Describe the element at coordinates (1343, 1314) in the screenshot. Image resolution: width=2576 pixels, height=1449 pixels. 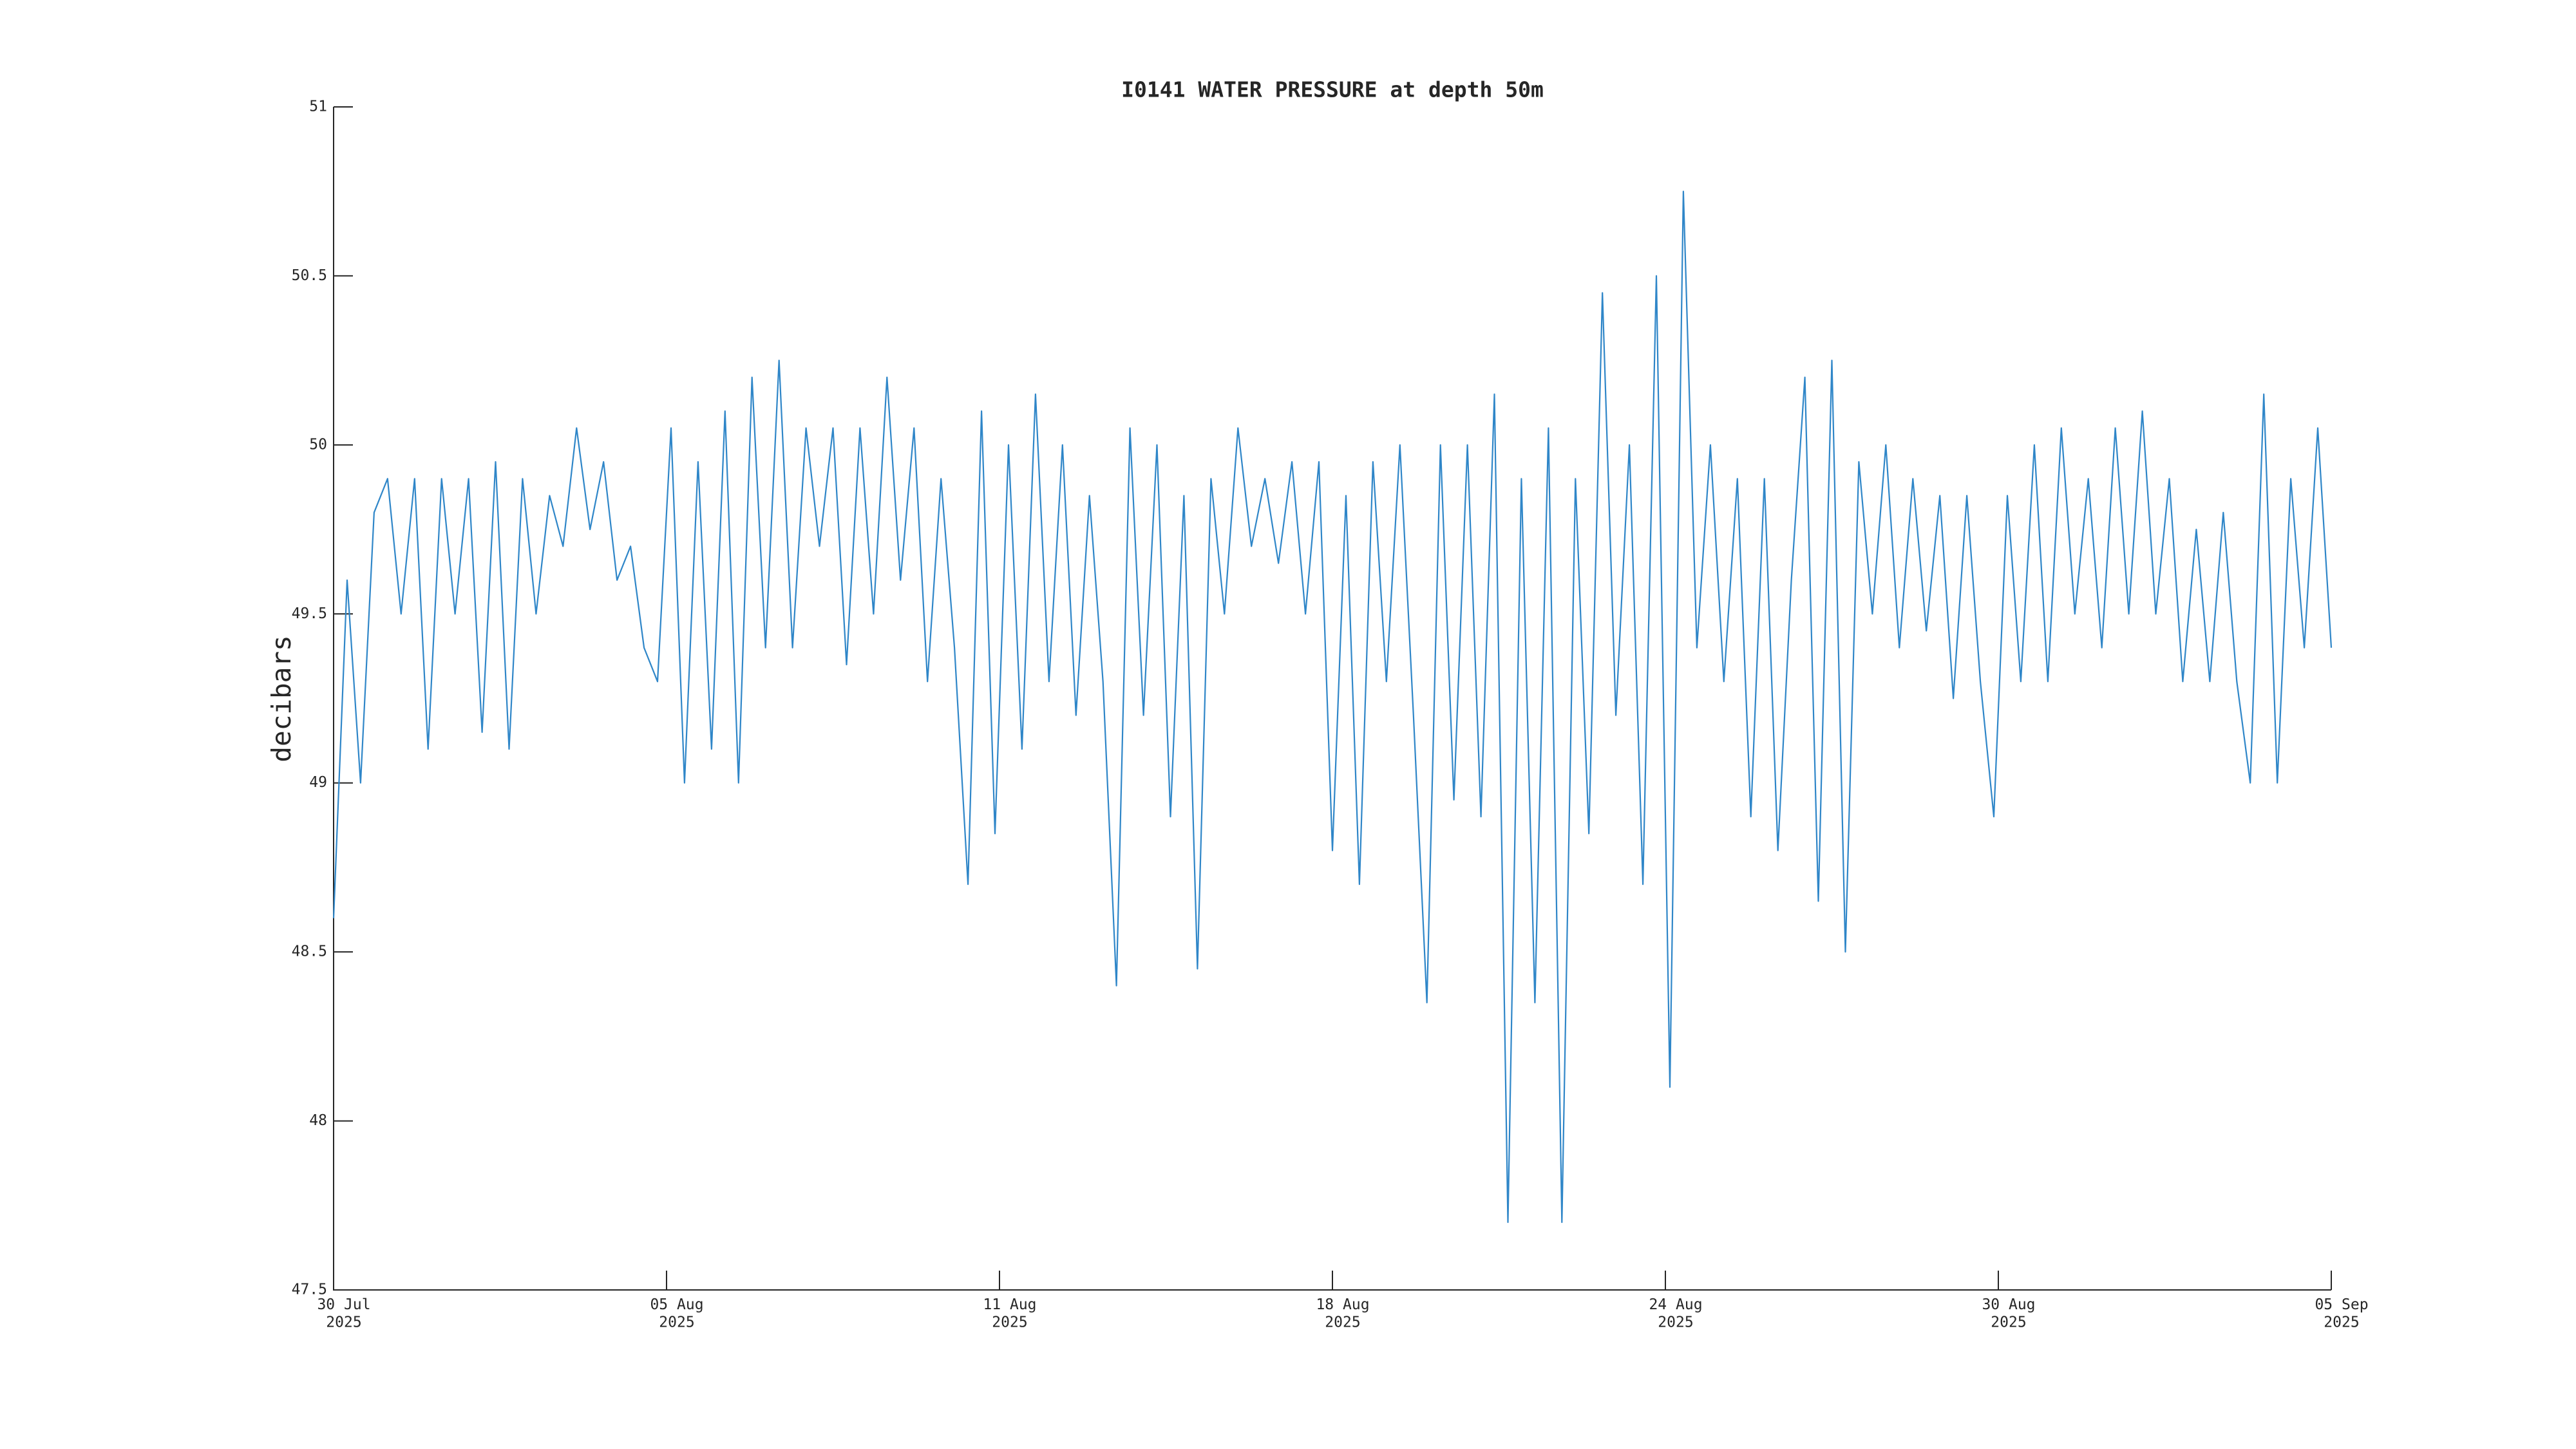
I see `x-tick-label: 18 Aug 2025` at that location.